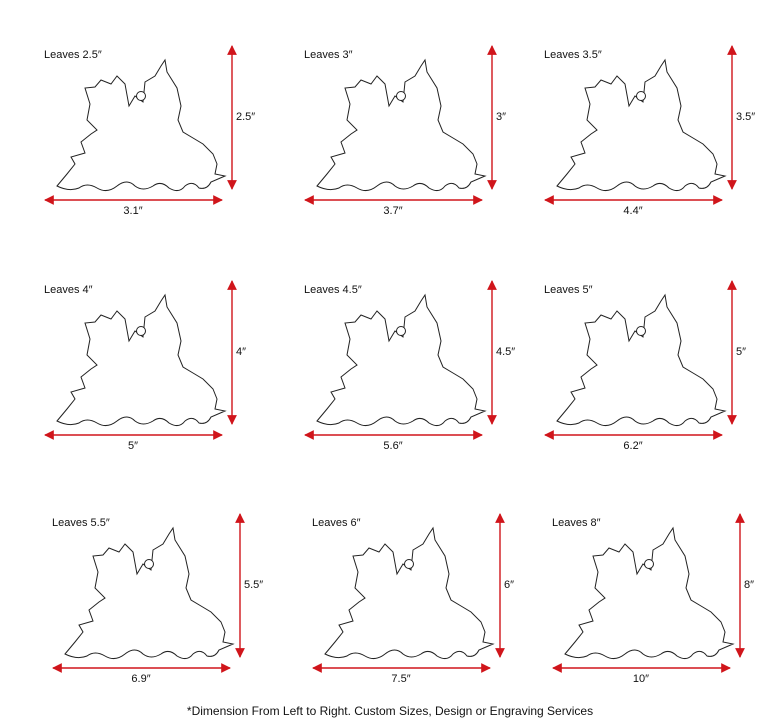 The width and height of the screenshot is (780, 728). I want to click on leaf-item: Leaves 4″ 4″ 5″, so click(145, 366).